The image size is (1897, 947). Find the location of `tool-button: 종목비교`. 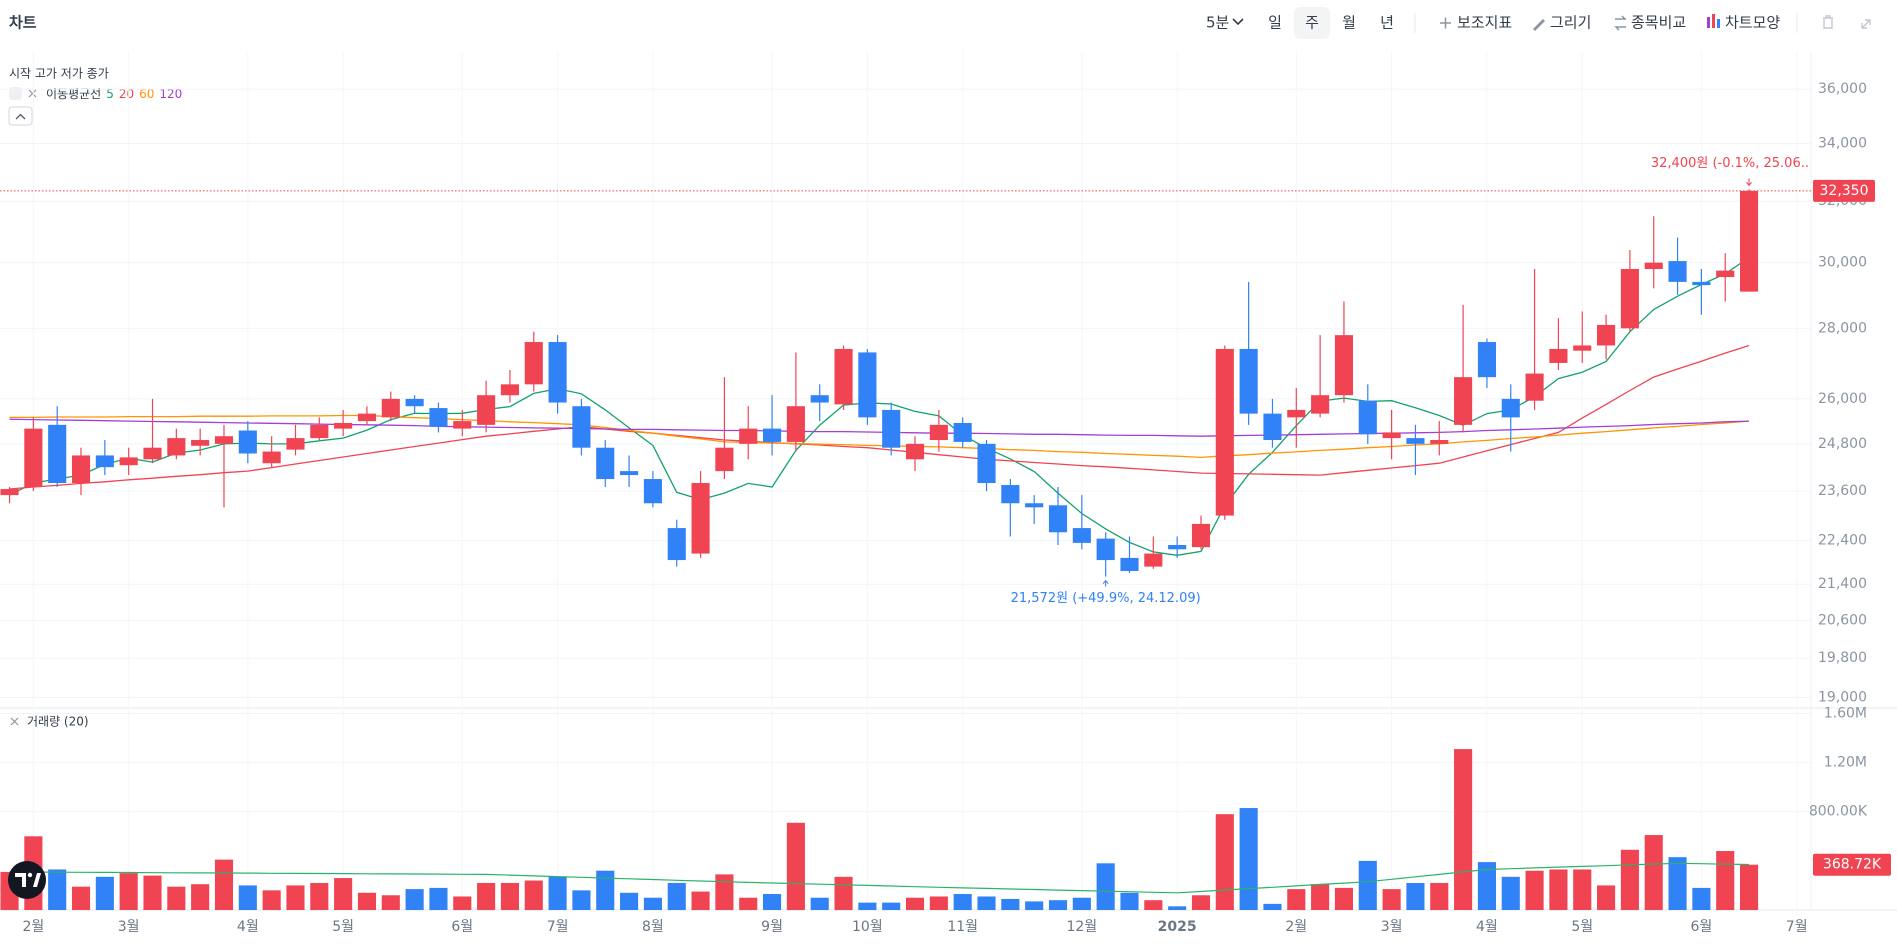

tool-button: 종목비교 is located at coordinates (1658, 23).